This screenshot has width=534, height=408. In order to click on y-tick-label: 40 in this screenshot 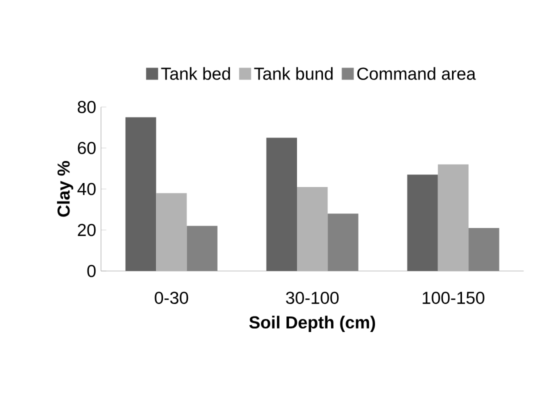, I will do `click(86, 189)`.